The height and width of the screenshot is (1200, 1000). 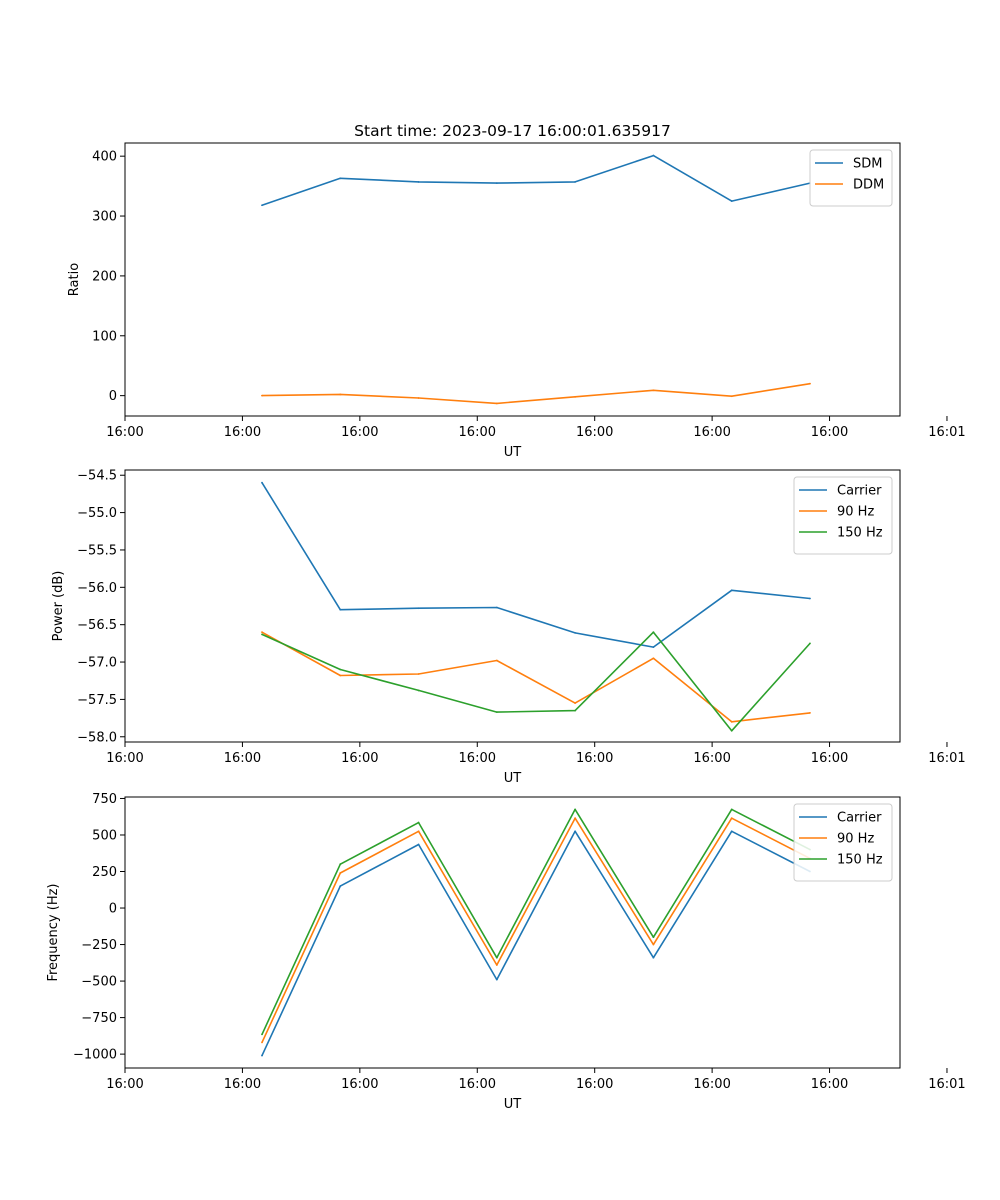 I want to click on power-y-tick-label: −56.5, so click(x=97, y=625).